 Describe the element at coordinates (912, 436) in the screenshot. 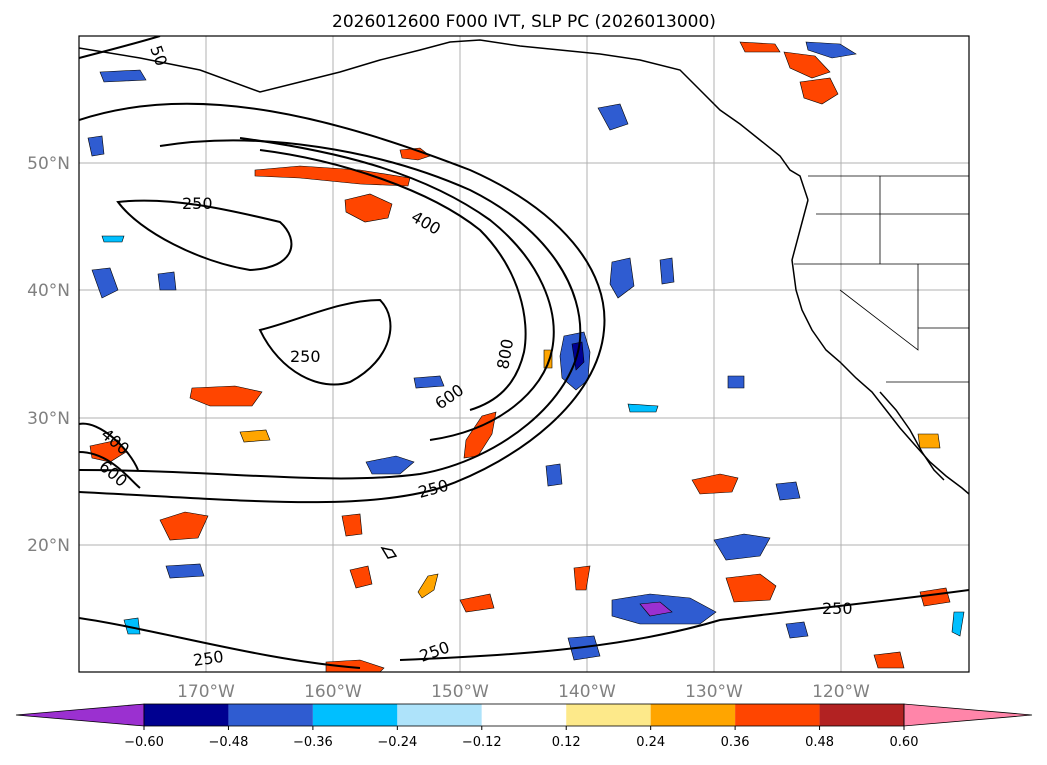

I see `baja-coastline` at that location.